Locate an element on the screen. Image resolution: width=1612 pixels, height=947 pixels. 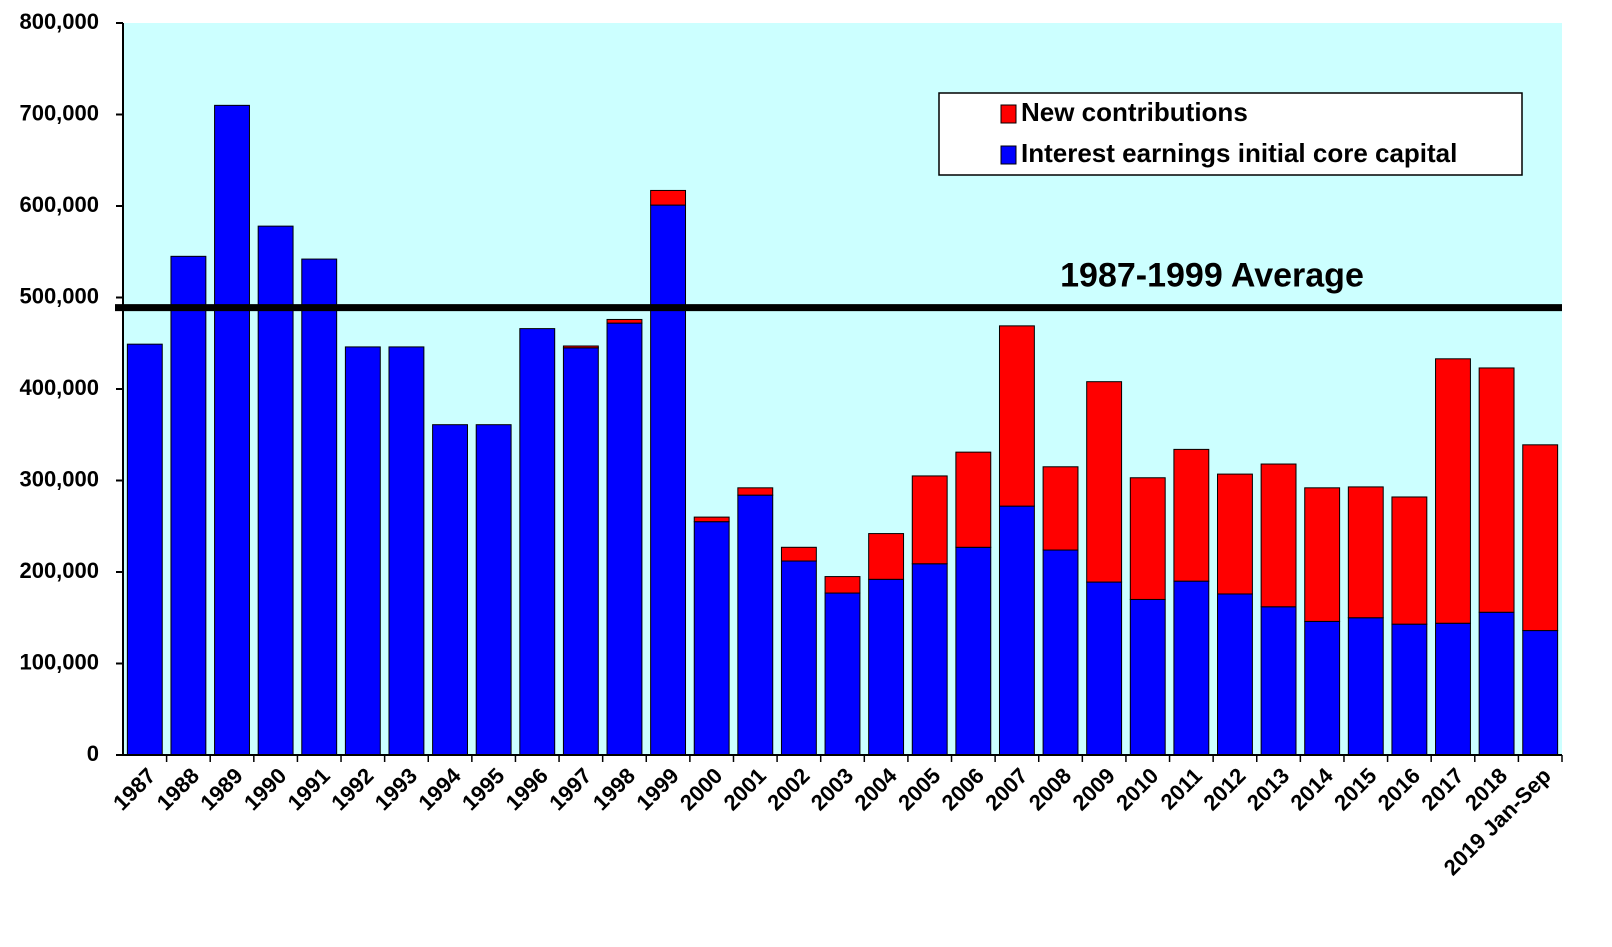
x-tick-label: 1995 is located at coordinates (483, 789).